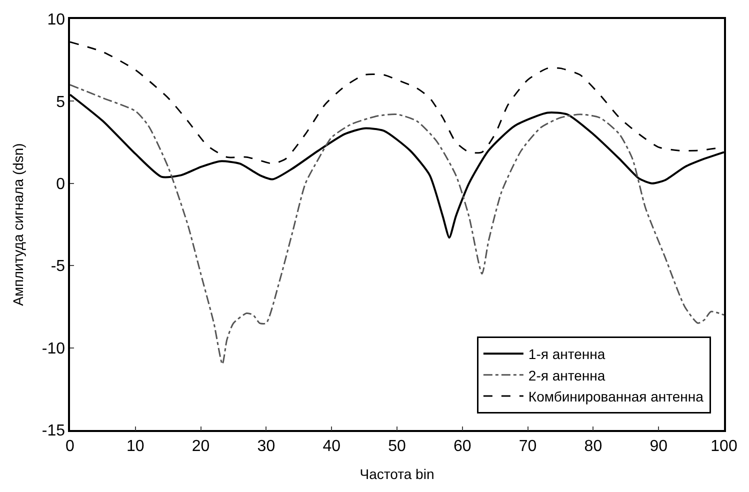 This screenshot has height=492, width=749. I want to click on x-tick-label: 40, so click(331, 446).